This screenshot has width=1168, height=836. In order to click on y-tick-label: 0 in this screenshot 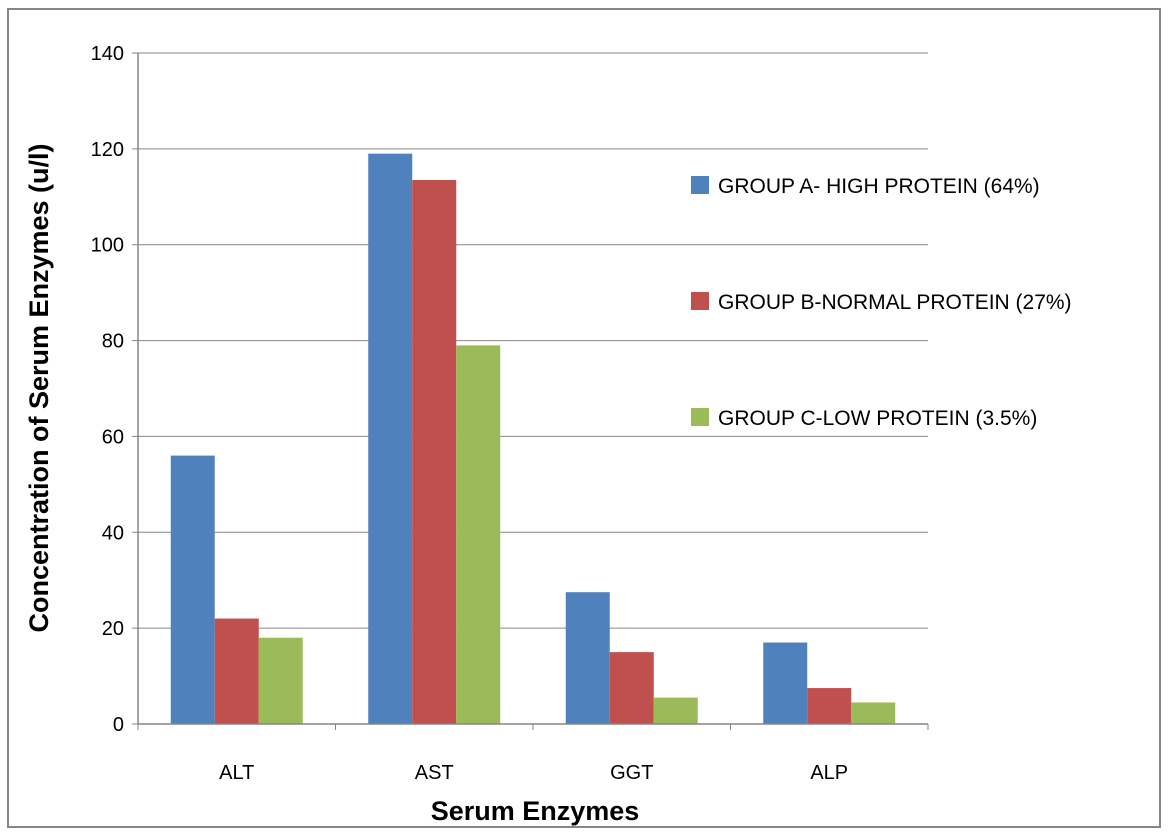, I will do `click(118, 725)`.